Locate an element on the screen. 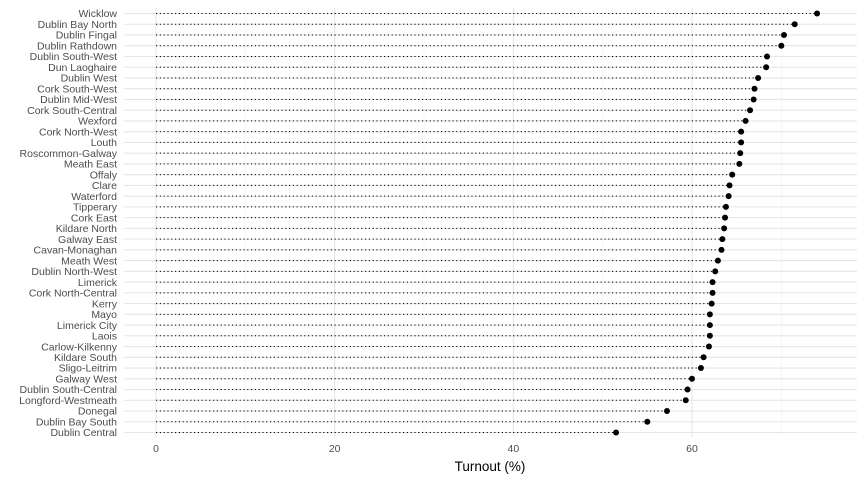 This screenshot has width=864, height=480. category-label: Wicklow is located at coordinates (98, 14).